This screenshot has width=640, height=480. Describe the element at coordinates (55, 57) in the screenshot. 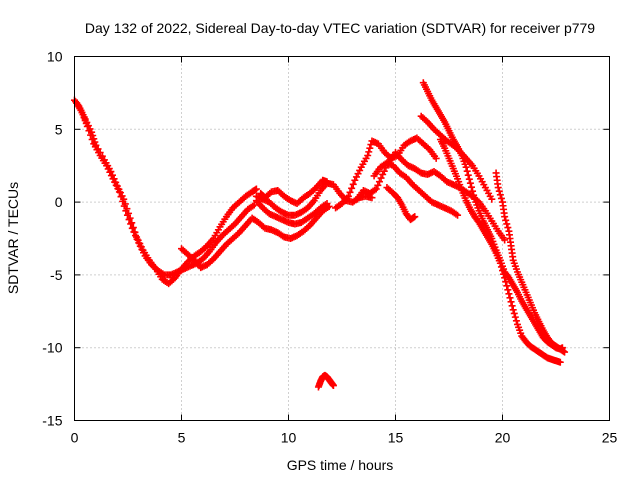

I see `y-tick-label: 10` at that location.